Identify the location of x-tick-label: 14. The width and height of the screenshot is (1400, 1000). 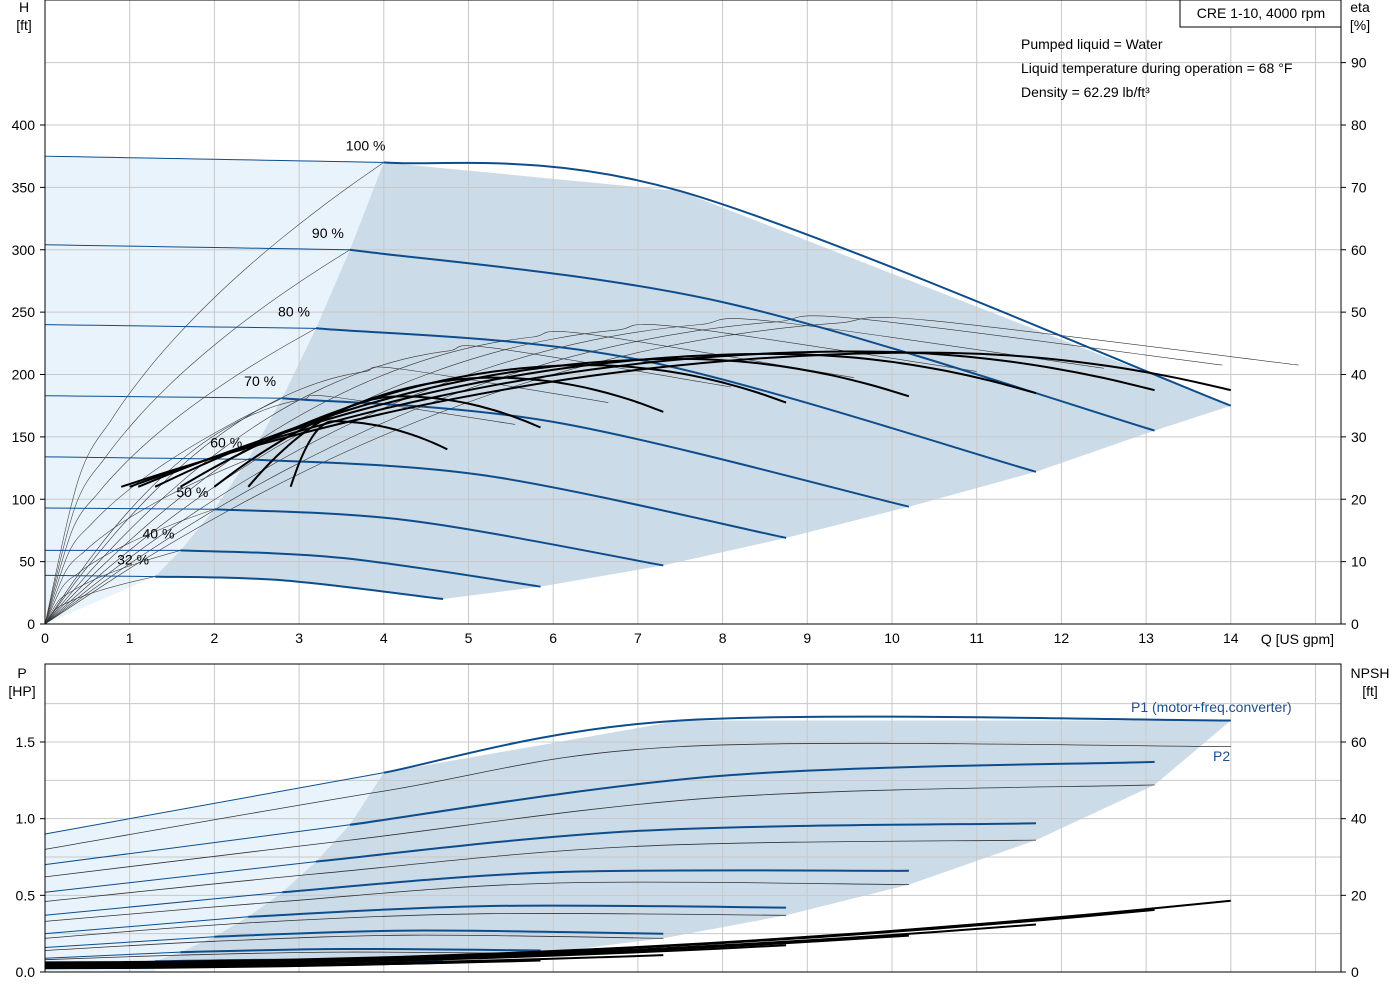
(1231, 638).